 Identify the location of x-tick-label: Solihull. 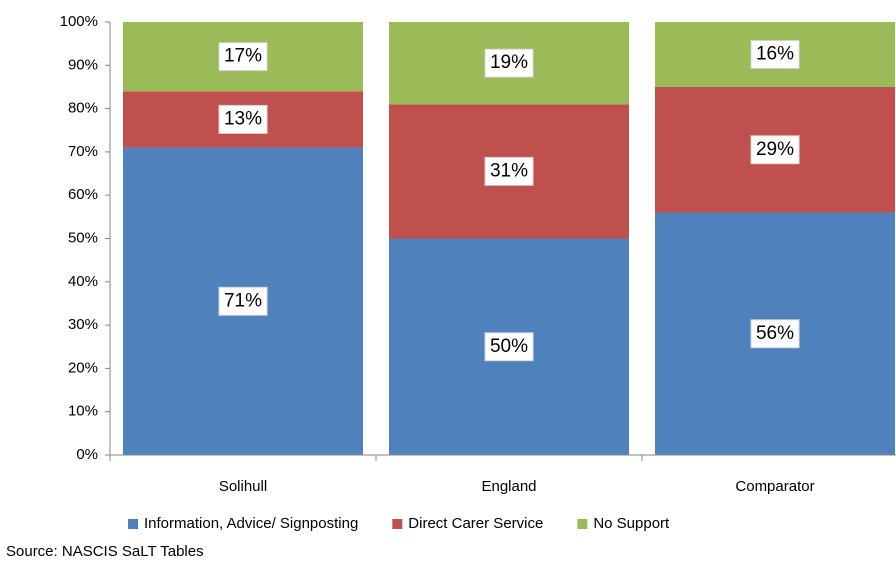
(243, 486).